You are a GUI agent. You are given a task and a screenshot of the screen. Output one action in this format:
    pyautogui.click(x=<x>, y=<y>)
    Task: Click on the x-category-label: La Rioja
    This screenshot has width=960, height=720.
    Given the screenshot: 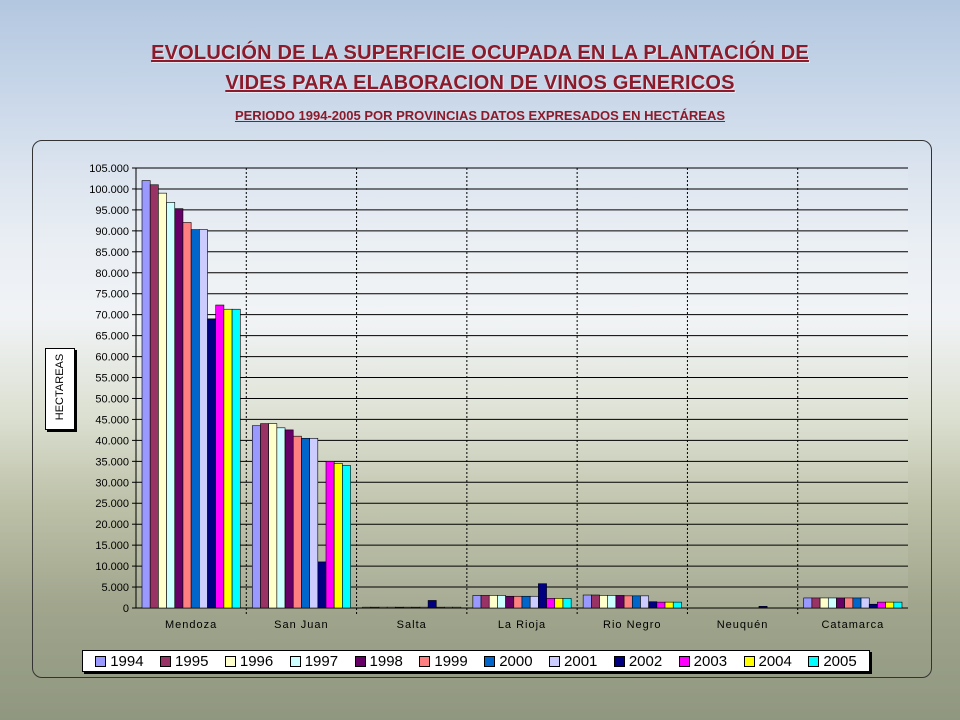 What is the action you would take?
    pyautogui.click(x=522, y=625)
    